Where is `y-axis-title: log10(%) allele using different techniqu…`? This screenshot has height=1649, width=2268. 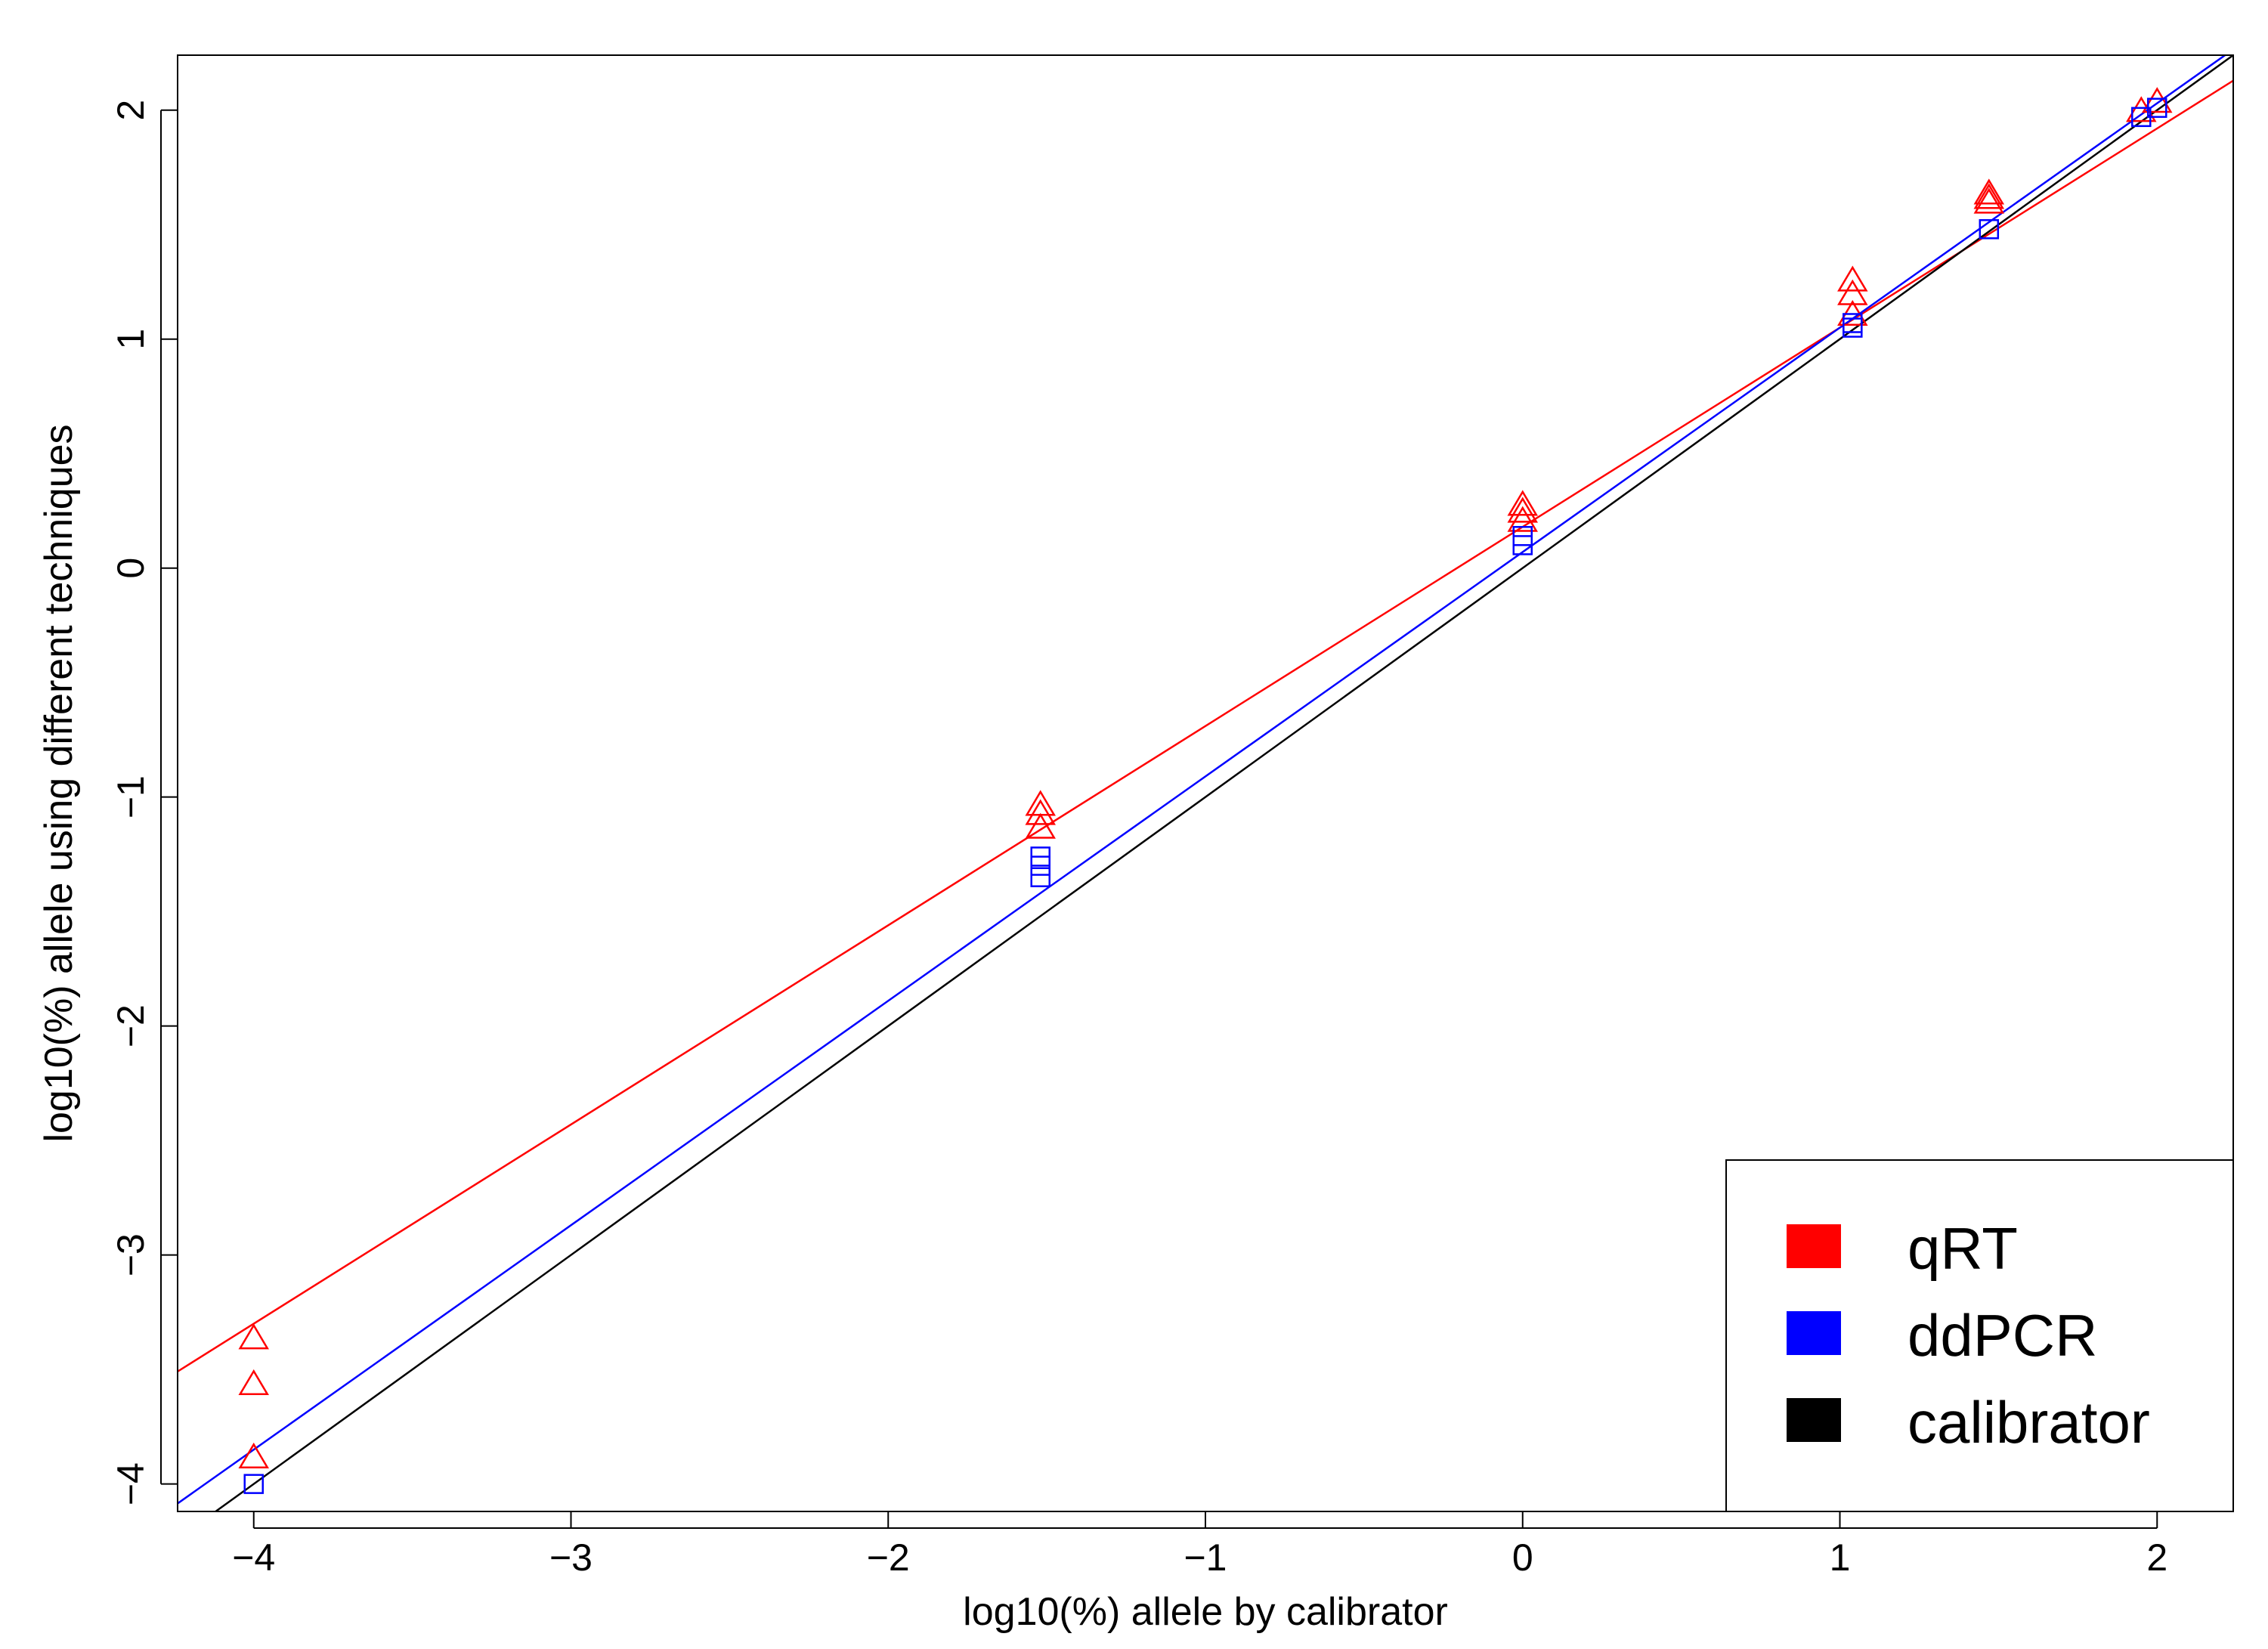 y-axis-title: log10(%) allele using different techniqu… is located at coordinates (59, 783).